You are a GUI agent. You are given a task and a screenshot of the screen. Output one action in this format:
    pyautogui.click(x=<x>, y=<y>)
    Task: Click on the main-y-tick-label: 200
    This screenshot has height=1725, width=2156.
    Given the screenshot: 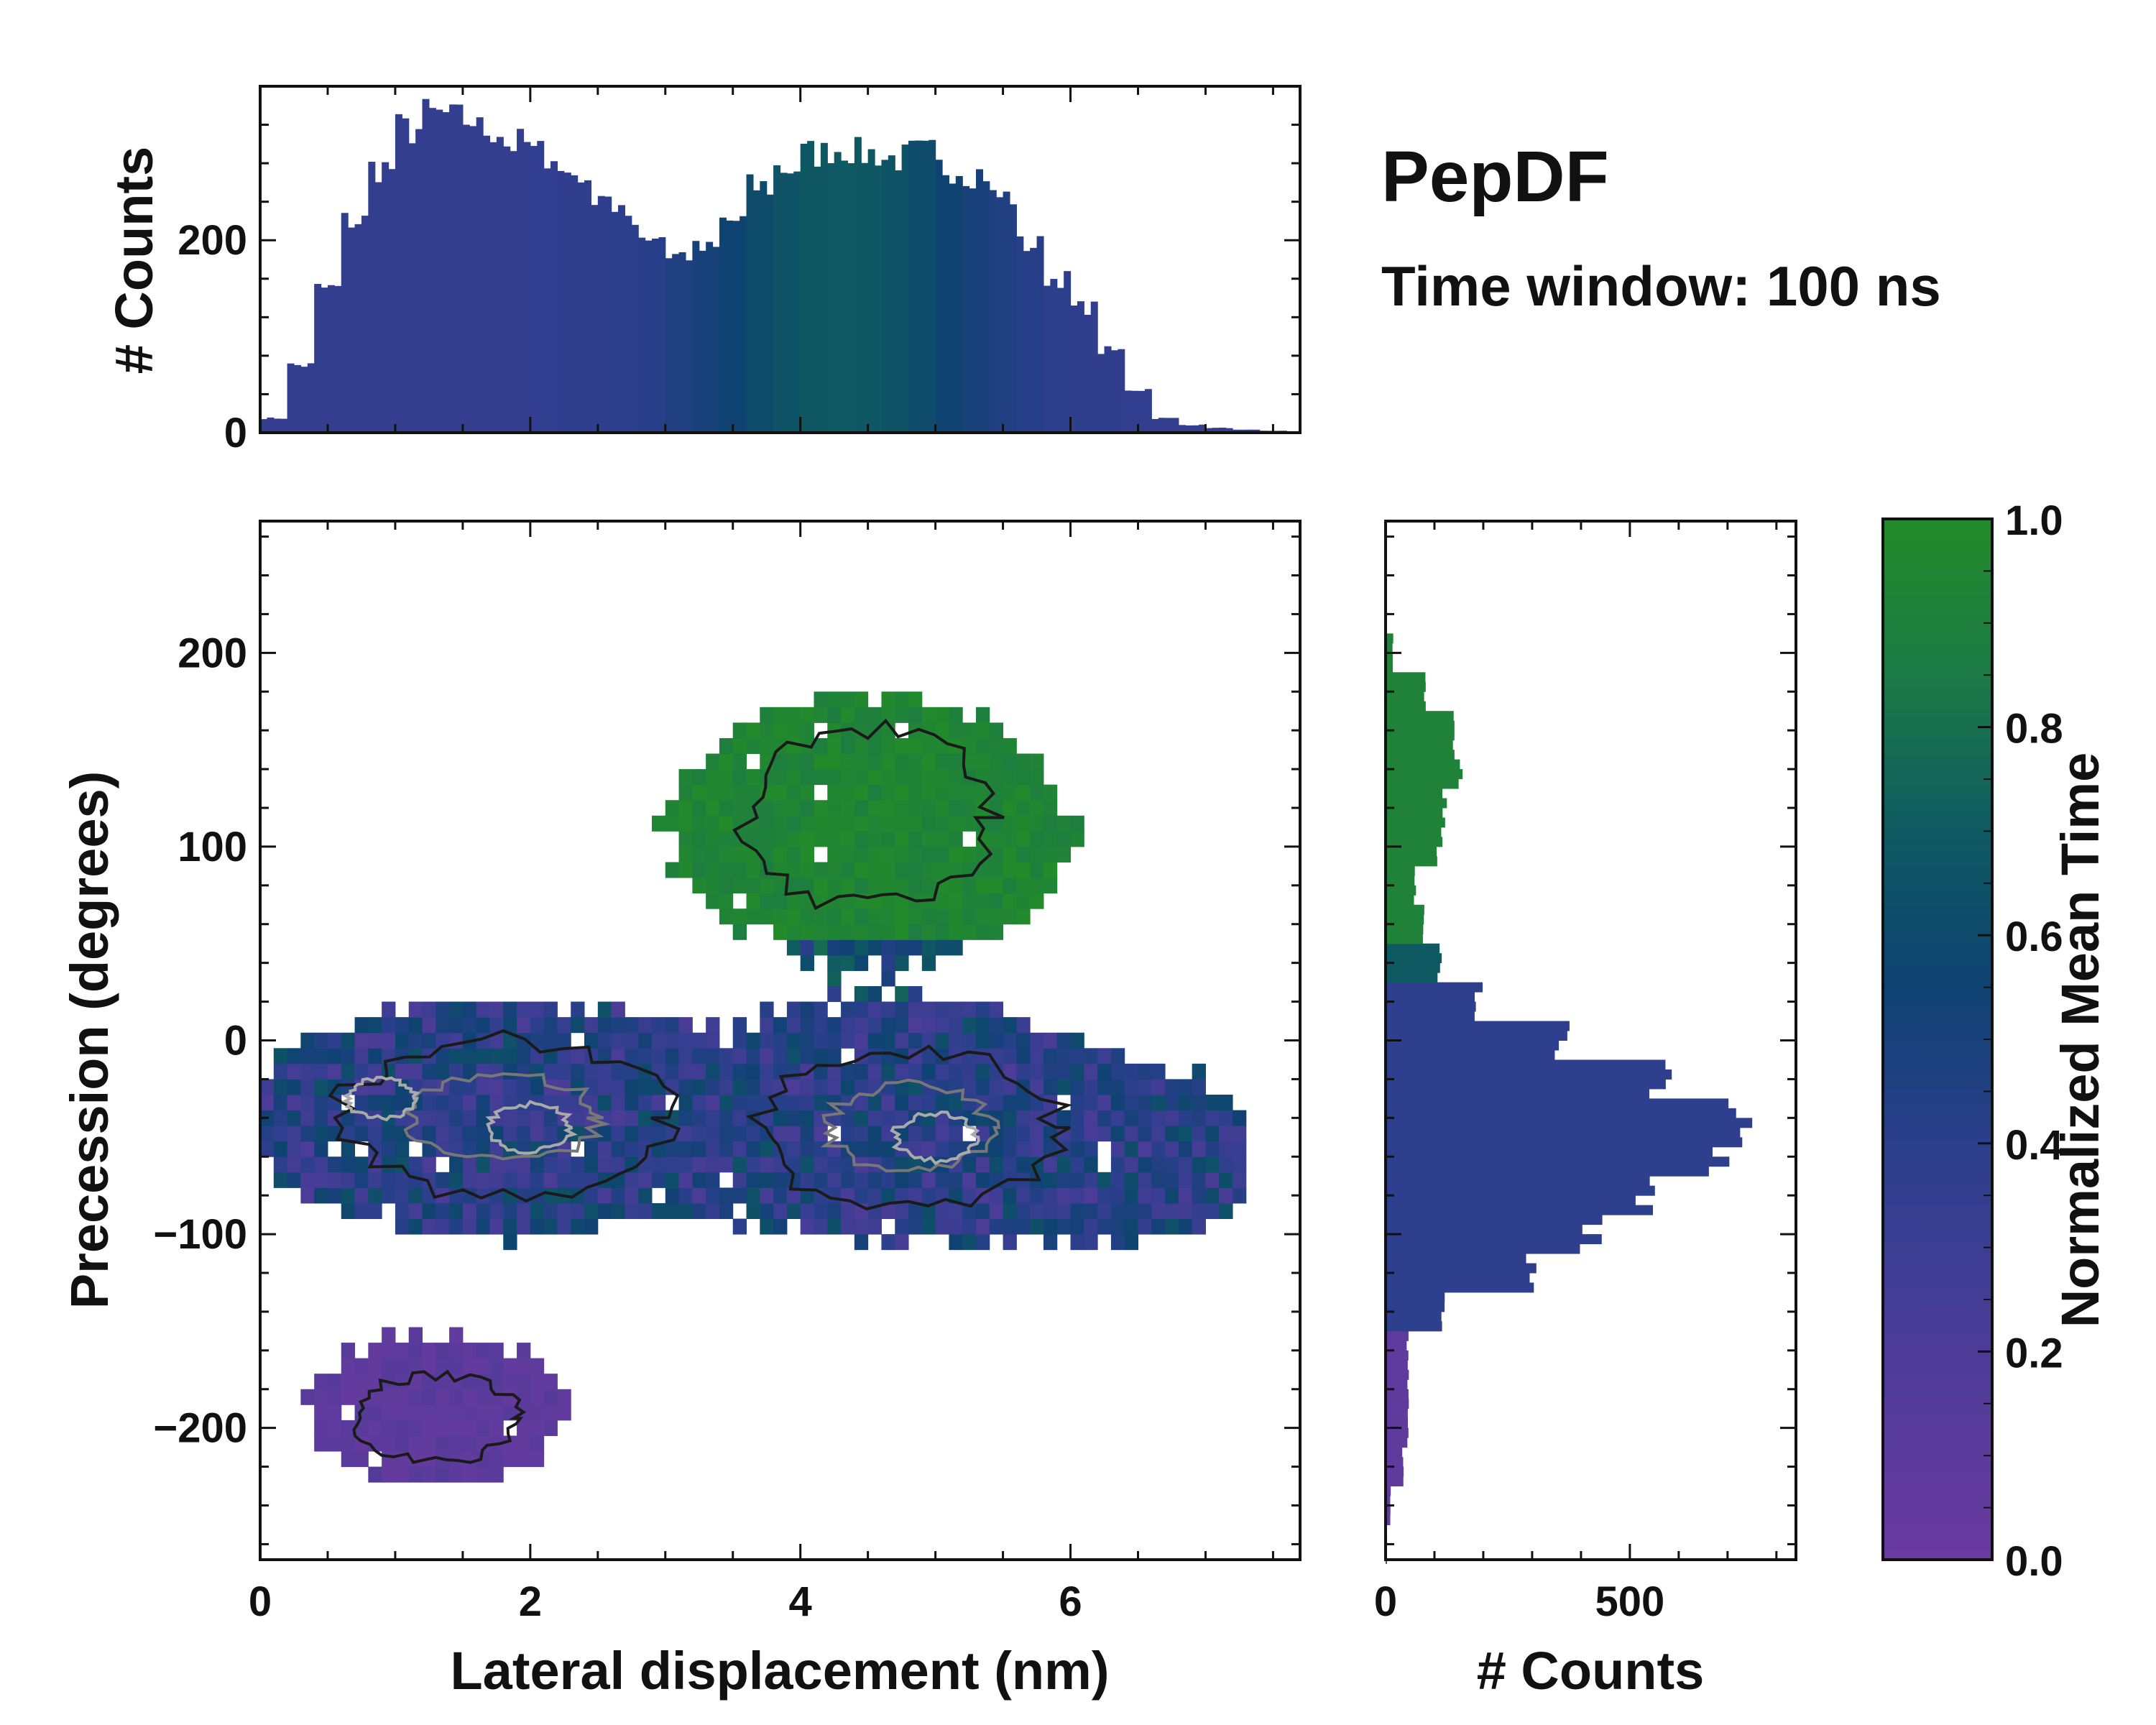 What is the action you would take?
    pyautogui.click(x=213, y=653)
    